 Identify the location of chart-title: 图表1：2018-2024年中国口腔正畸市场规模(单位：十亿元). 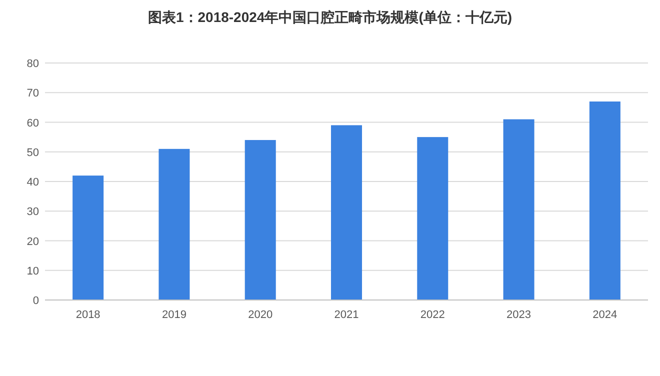
(330, 17).